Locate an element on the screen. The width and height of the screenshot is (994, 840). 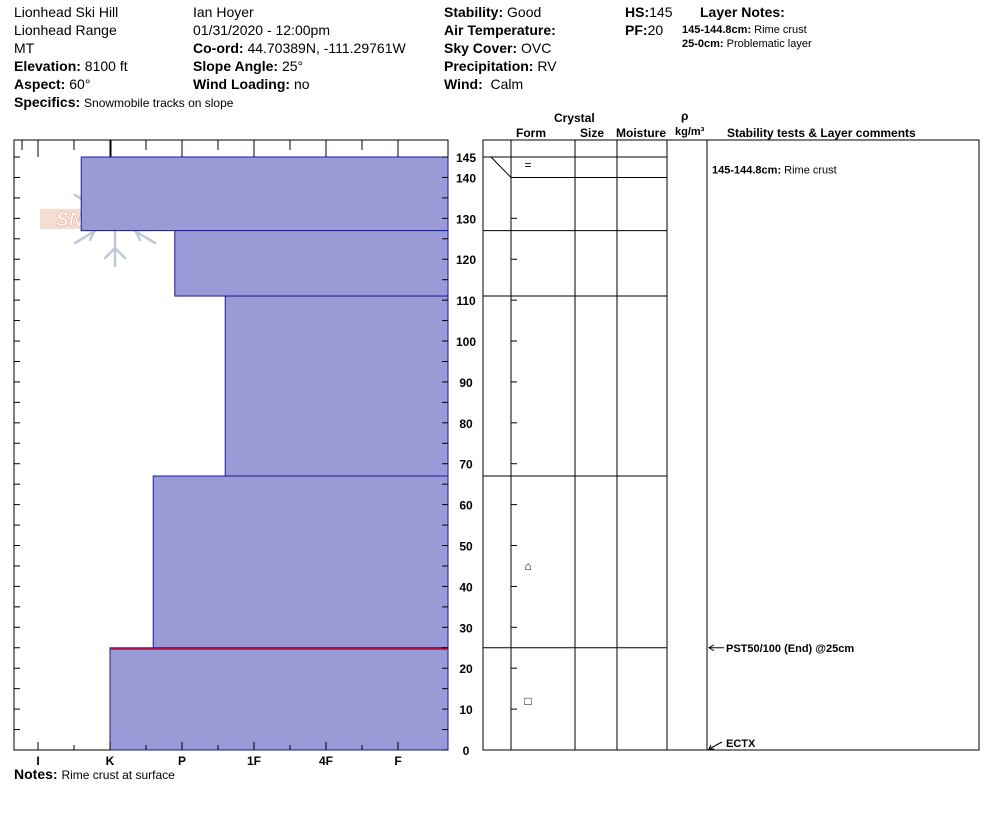
layer-connector-line is located at coordinates (501, 167).